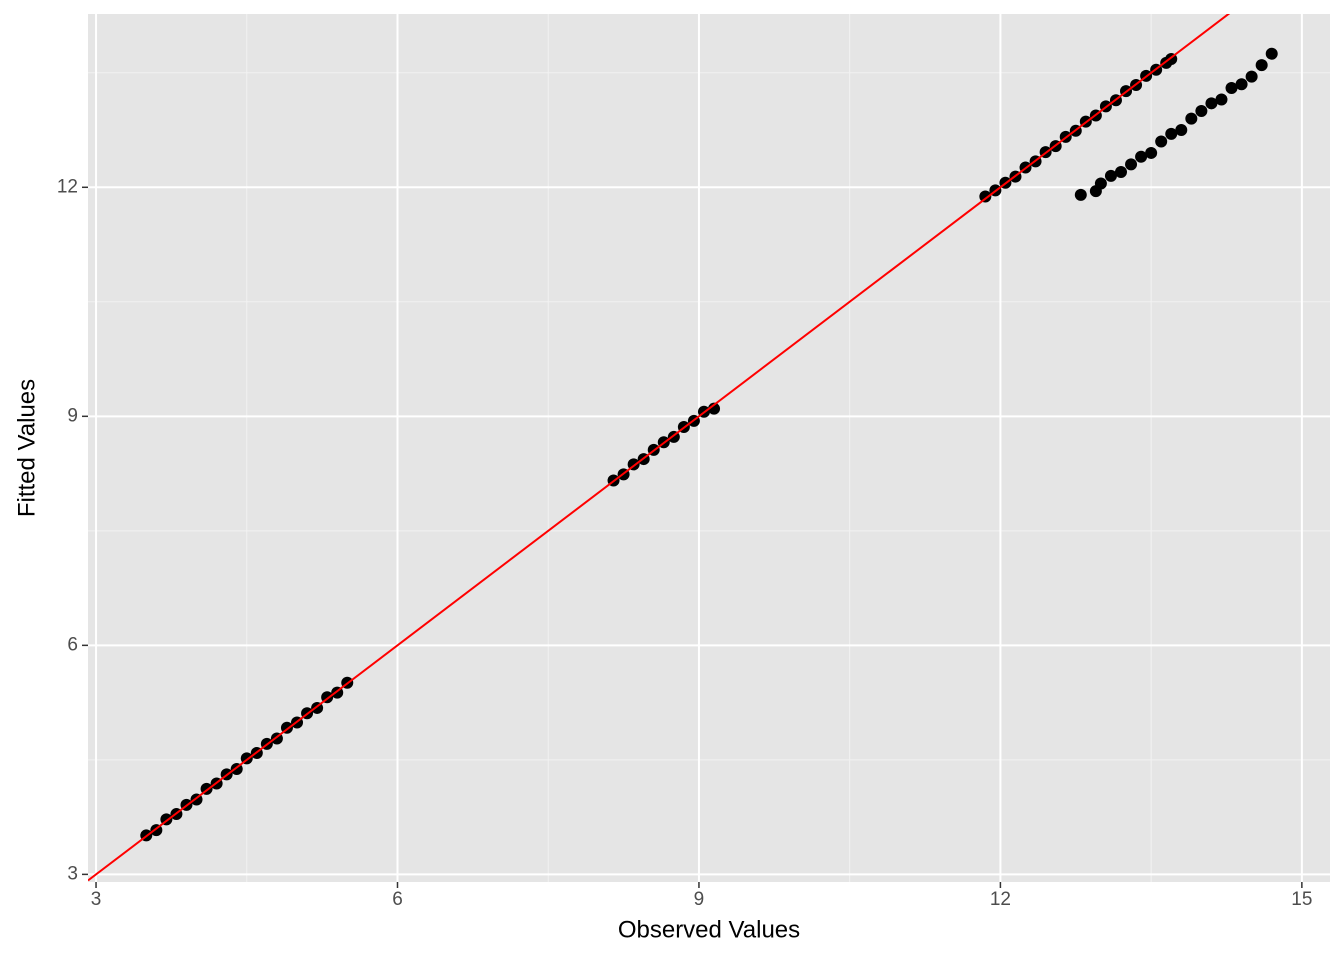 Image resolution: width=1344 pixels, height=965 pixels. Describe the element at coordinates (72, 873) in the screenshot. I see `y-tick-label: 3` at that location.